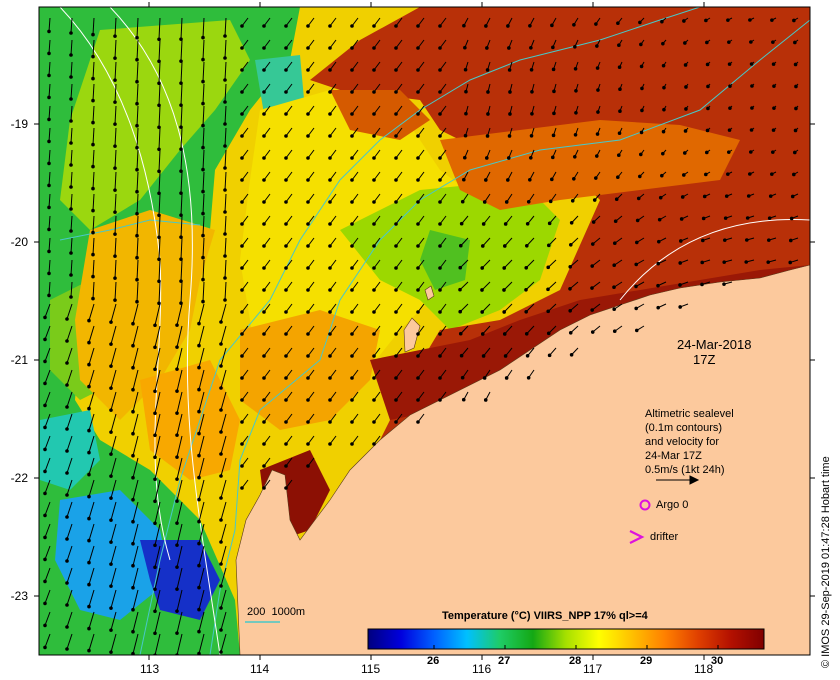 The height and width of the screenshot is (680, 840). Describe the element at coordinates (685, 470) in the screenshot. I see `velocity-legend-line: 0.5m/s (1kt 24h)` at that location.